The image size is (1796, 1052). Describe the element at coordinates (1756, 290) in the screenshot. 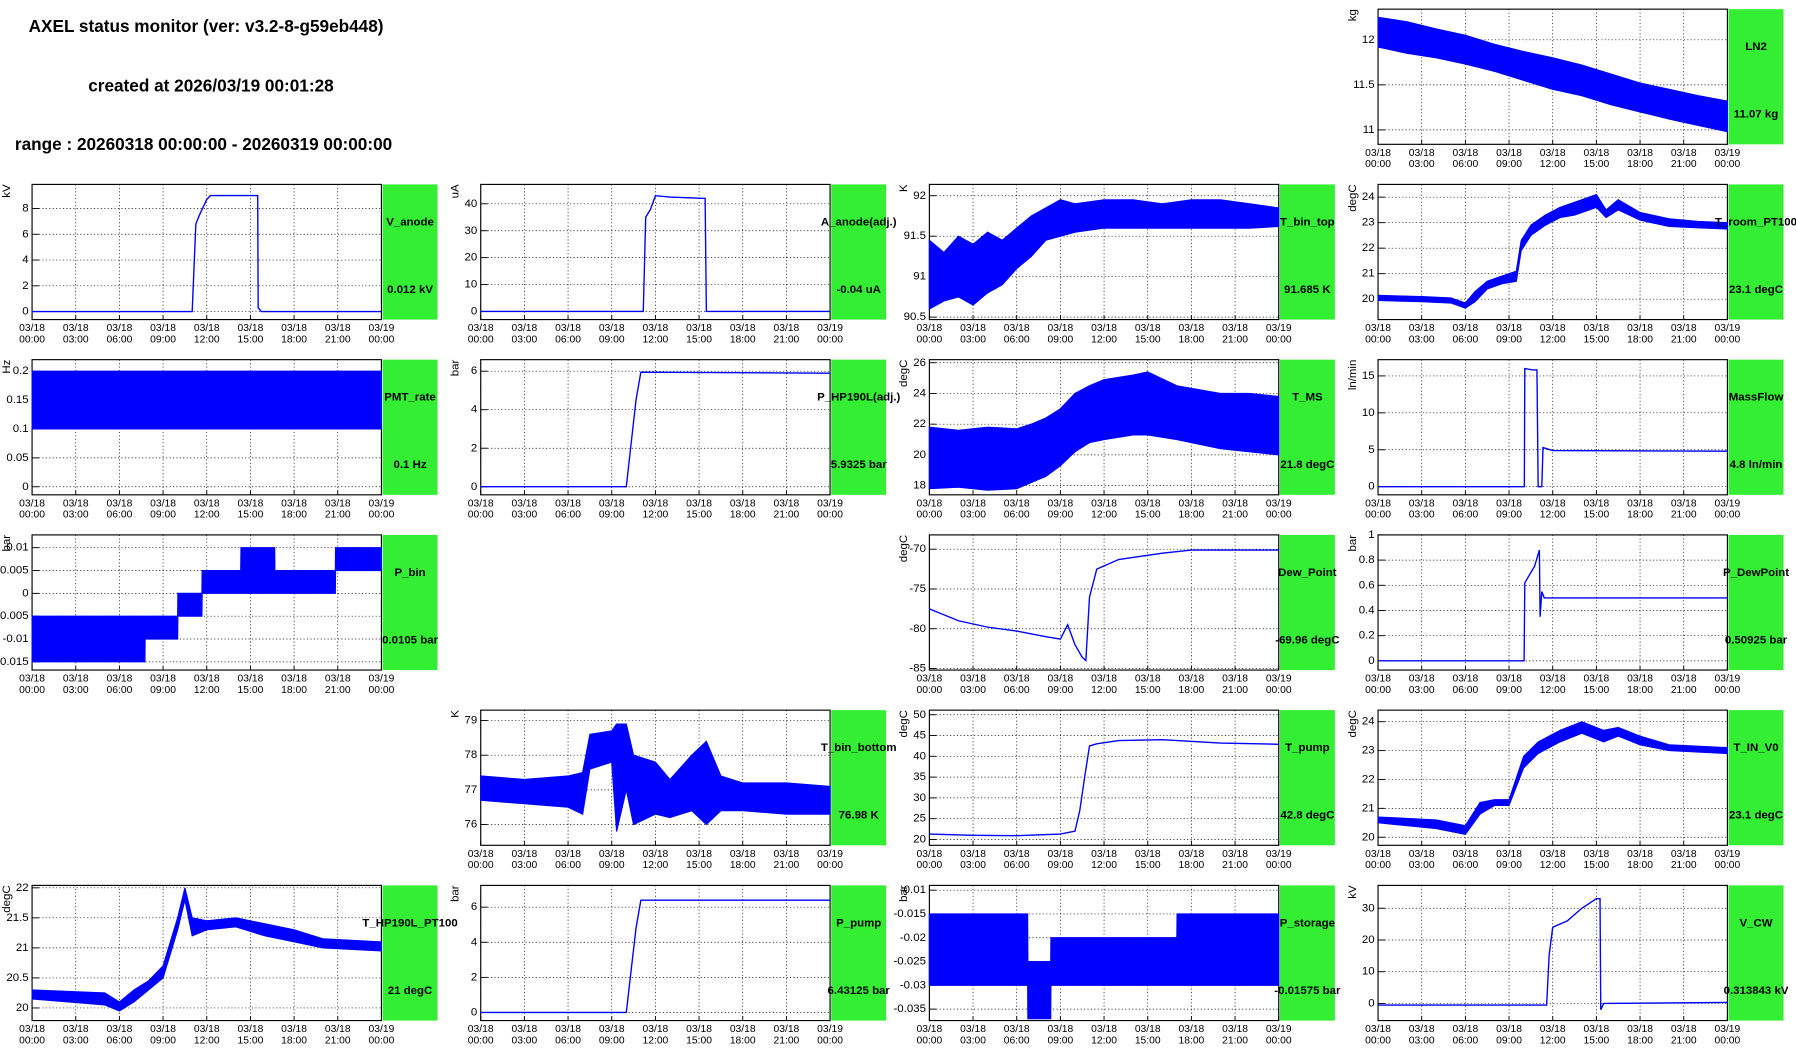

I see `status-value: 23.1 degC` at that location.